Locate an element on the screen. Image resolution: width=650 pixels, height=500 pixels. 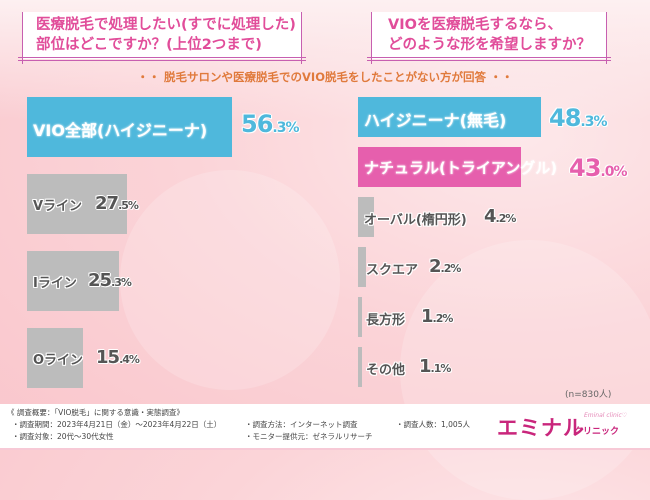
bar-square is located at coordinates (362, 267).